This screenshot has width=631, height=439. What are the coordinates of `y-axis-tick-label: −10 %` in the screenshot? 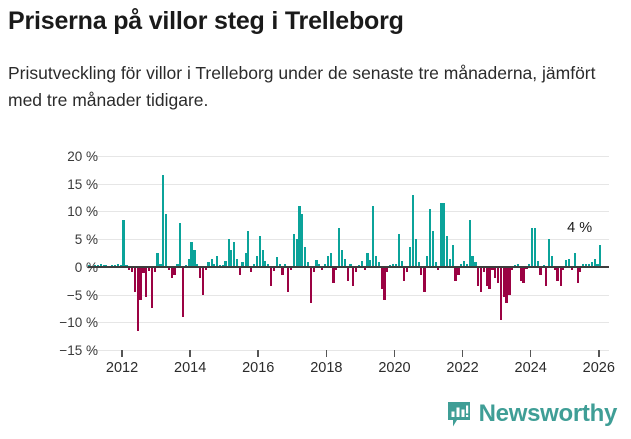 It's located at (78, 323).